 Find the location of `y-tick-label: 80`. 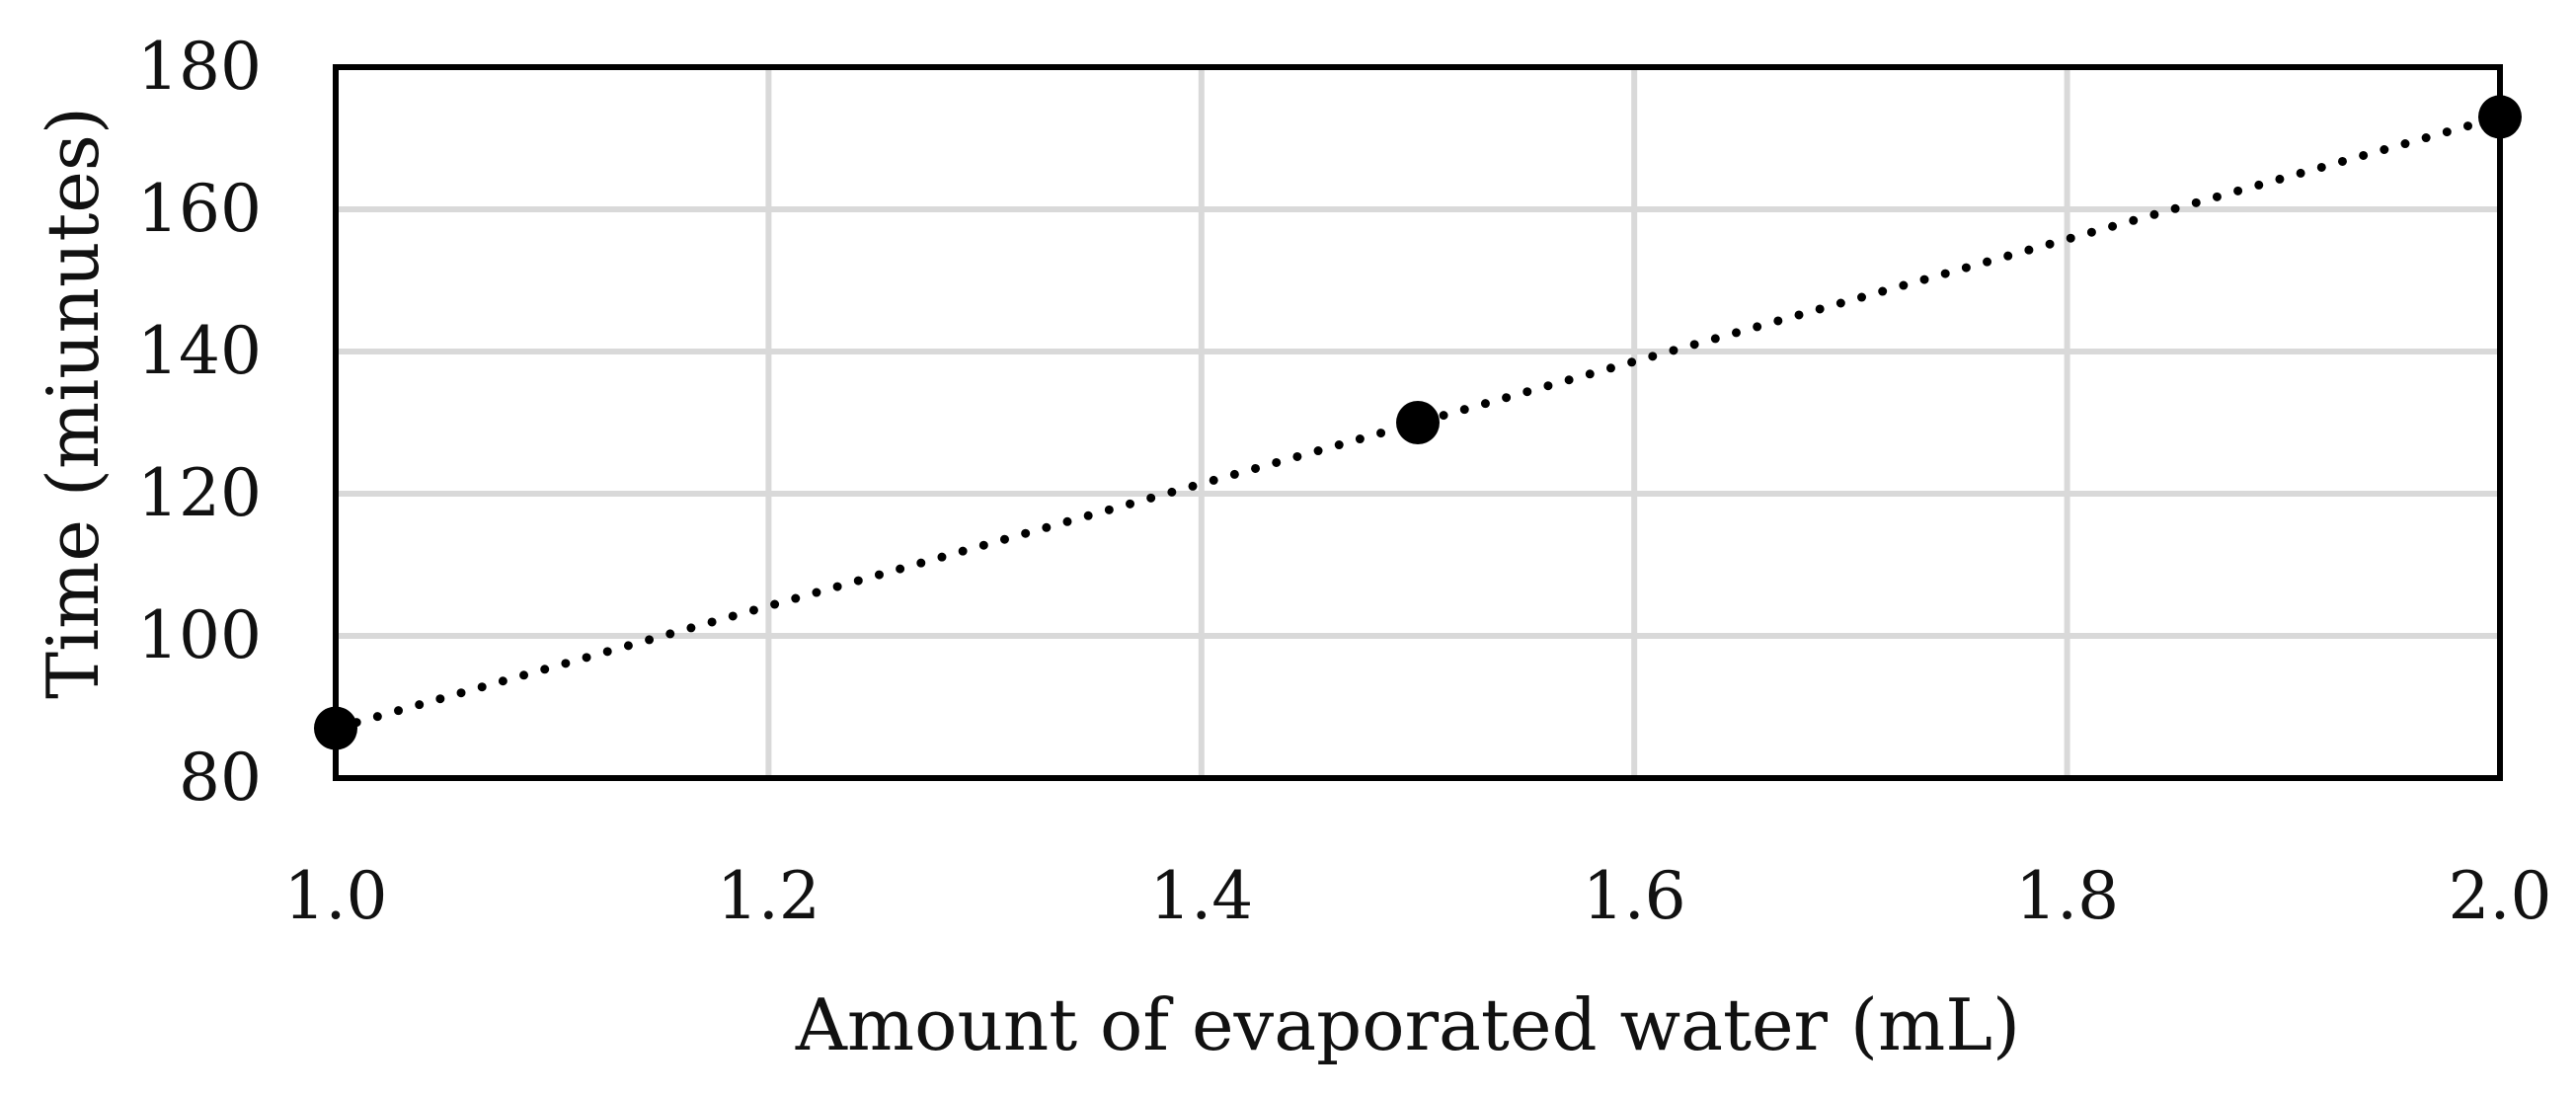

y-tick-label: 80 is located at coordinates (220, 778).